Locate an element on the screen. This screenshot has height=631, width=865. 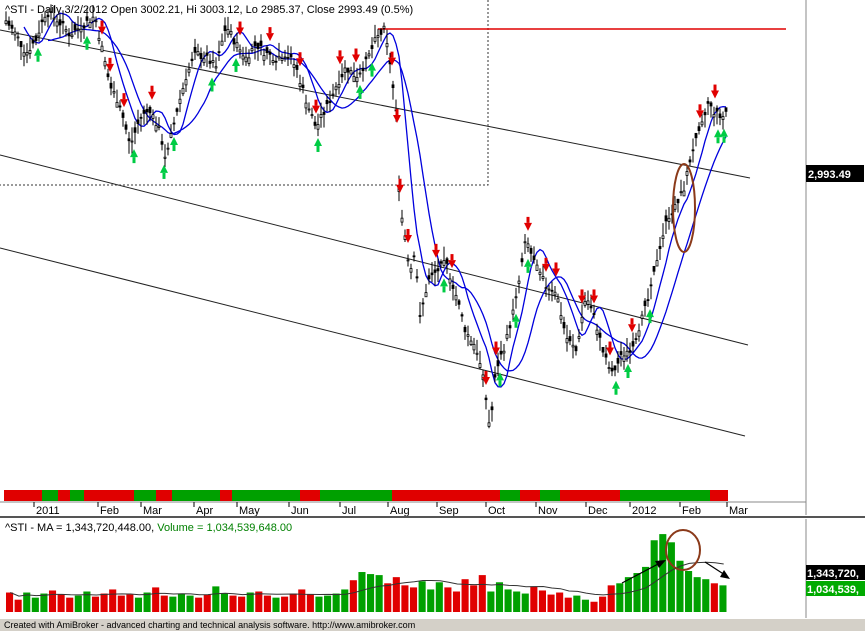
volume-ma-line is located at coordinates (367, 579).